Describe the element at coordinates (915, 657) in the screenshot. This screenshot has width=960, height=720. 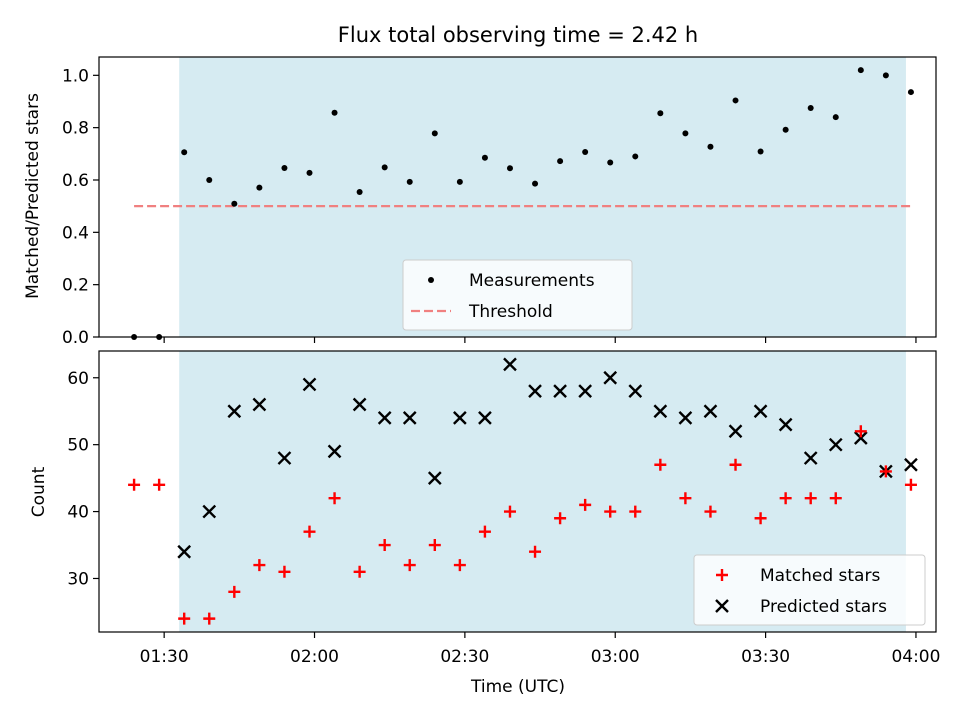
I see `xtick-label: 04:00` at that location.